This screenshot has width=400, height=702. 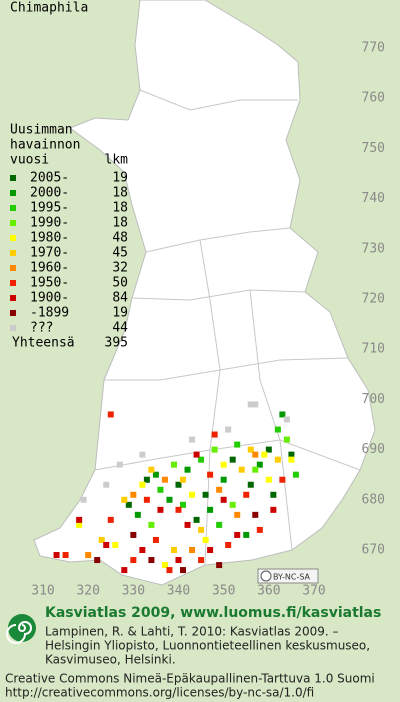 What do you see at coordinates (110, 660) in the screenshot?
I see `footer-citation: Kasvimuseo, Helsinki.` at bounding box center [110, 660].